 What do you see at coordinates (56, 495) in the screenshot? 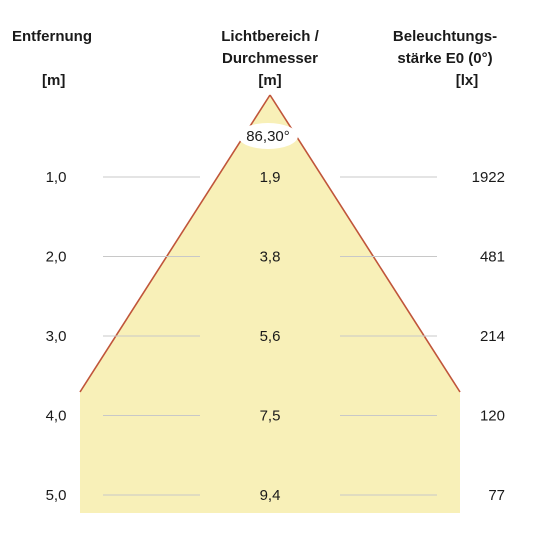
I see `distance-value: 5,0` at bounding box center [56, 495].